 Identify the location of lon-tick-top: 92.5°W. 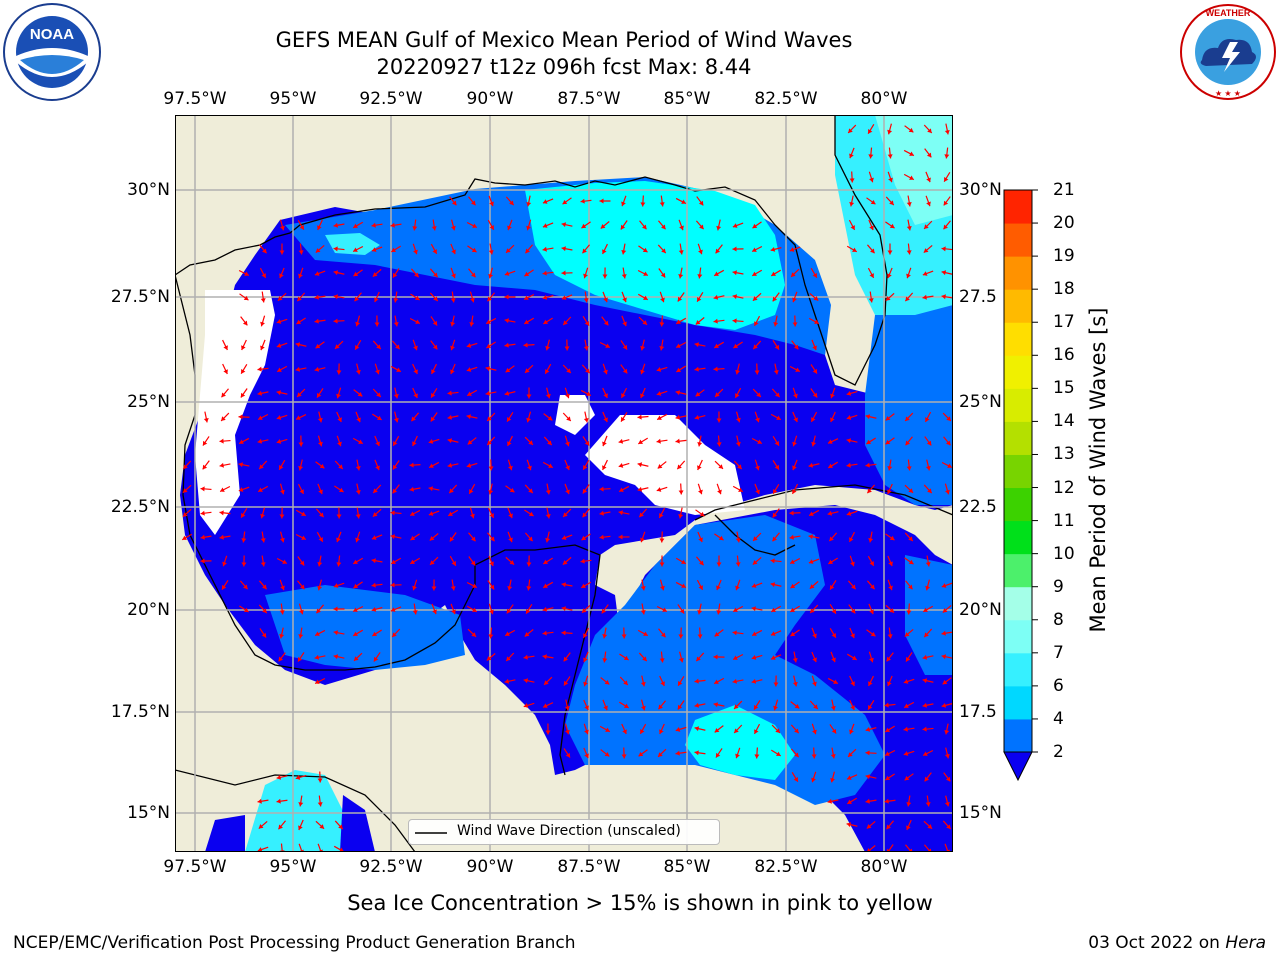
(391, 99).